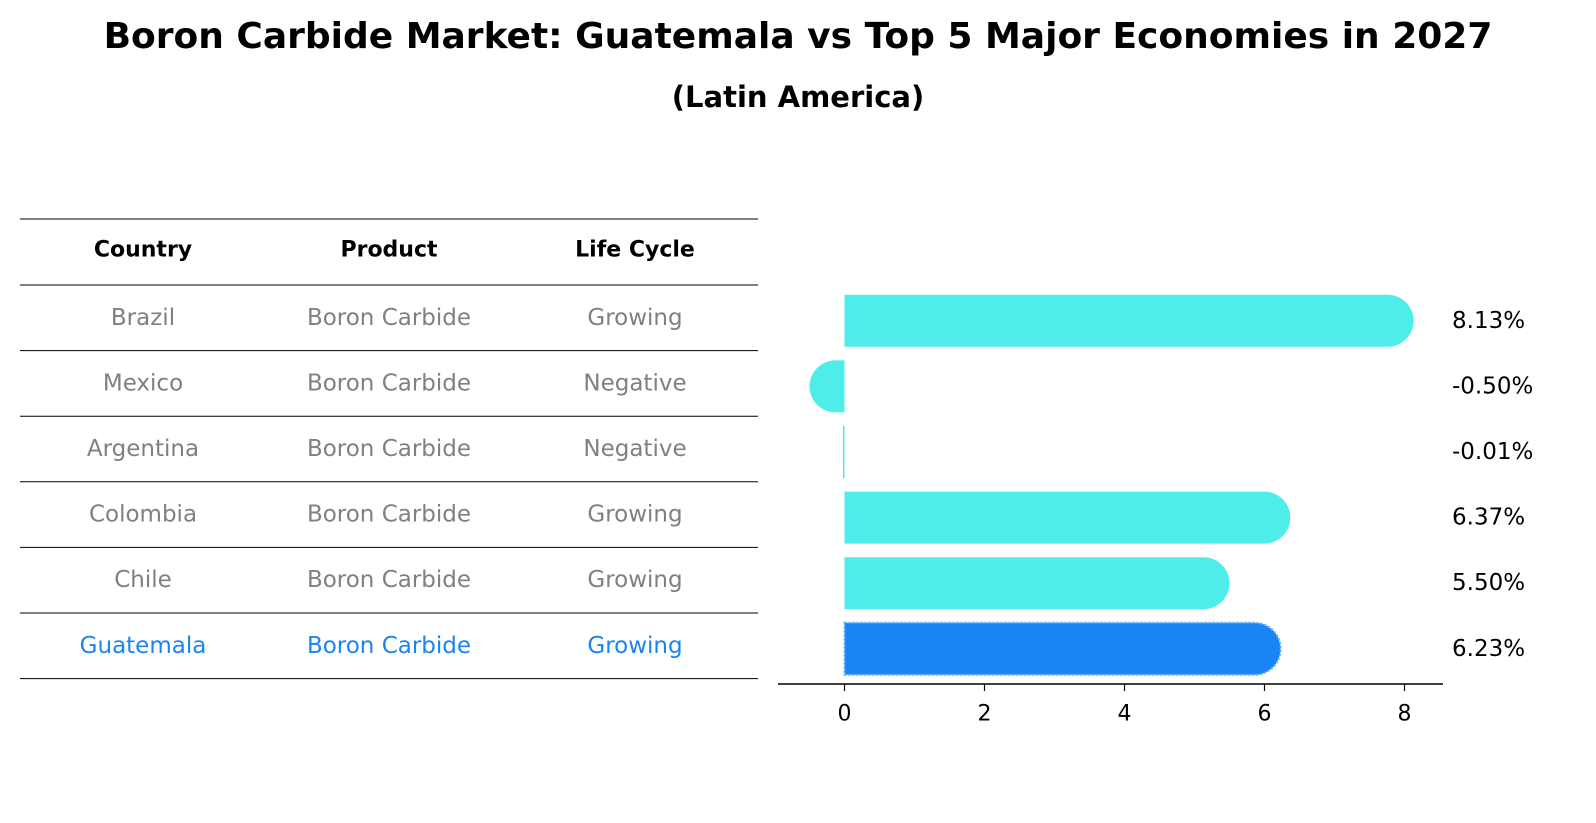 The width and height of the screenshot is (1596, 823). I want to click on bar-value-label: 6.37%, so click(1488, 518).